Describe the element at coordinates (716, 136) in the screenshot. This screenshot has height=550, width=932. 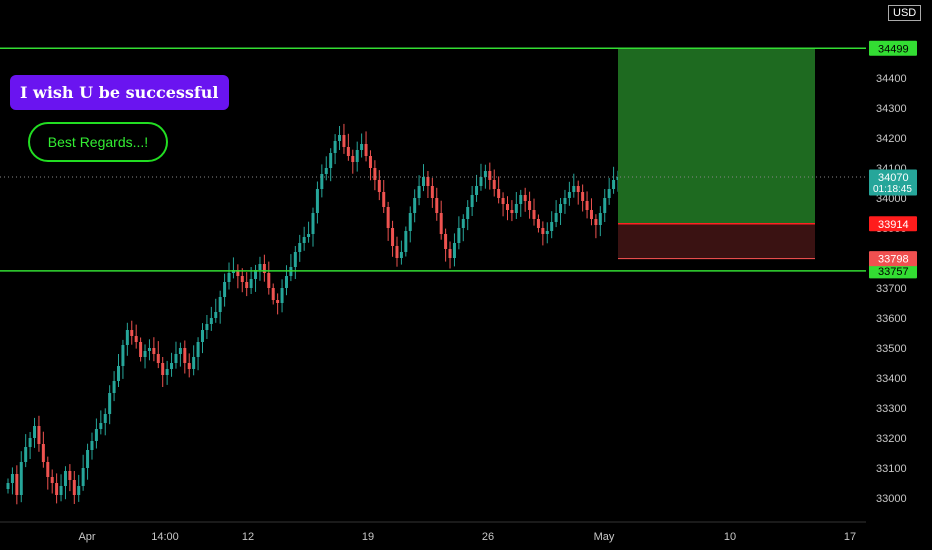
I see `profit-zone` at that location.